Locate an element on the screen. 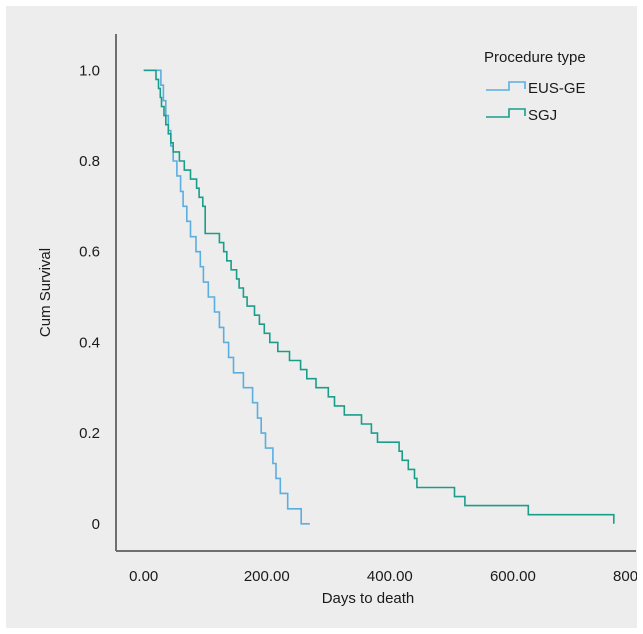 The image size is (643, 634). legend-title: Procedure type is located at coordinates (535, 57).